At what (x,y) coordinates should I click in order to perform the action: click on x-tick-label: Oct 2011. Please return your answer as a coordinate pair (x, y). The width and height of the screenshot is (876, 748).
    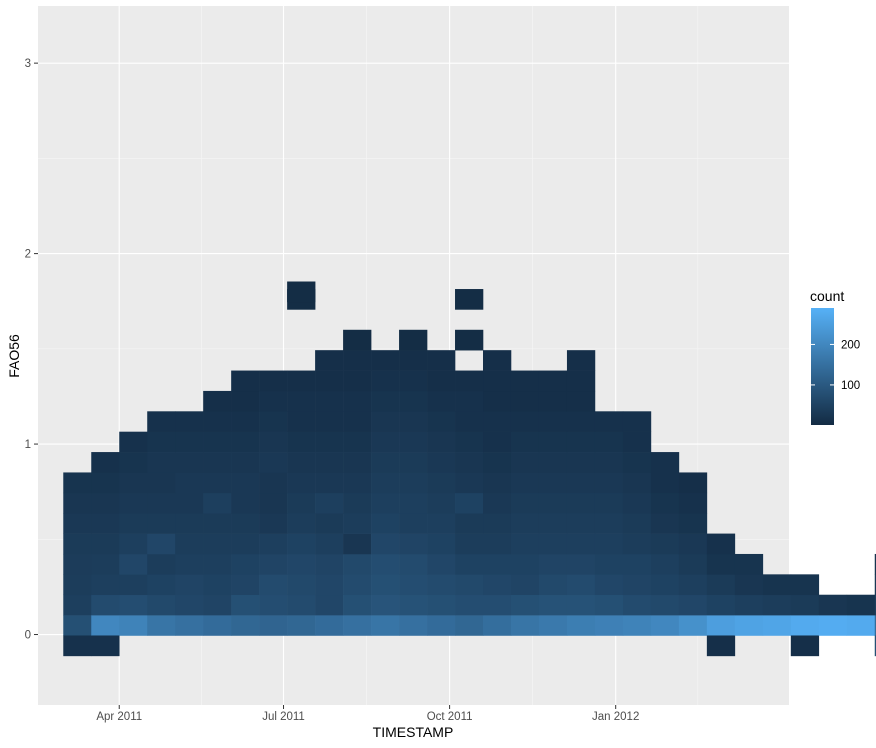
    Looking at the image, I should click on (450, 717).